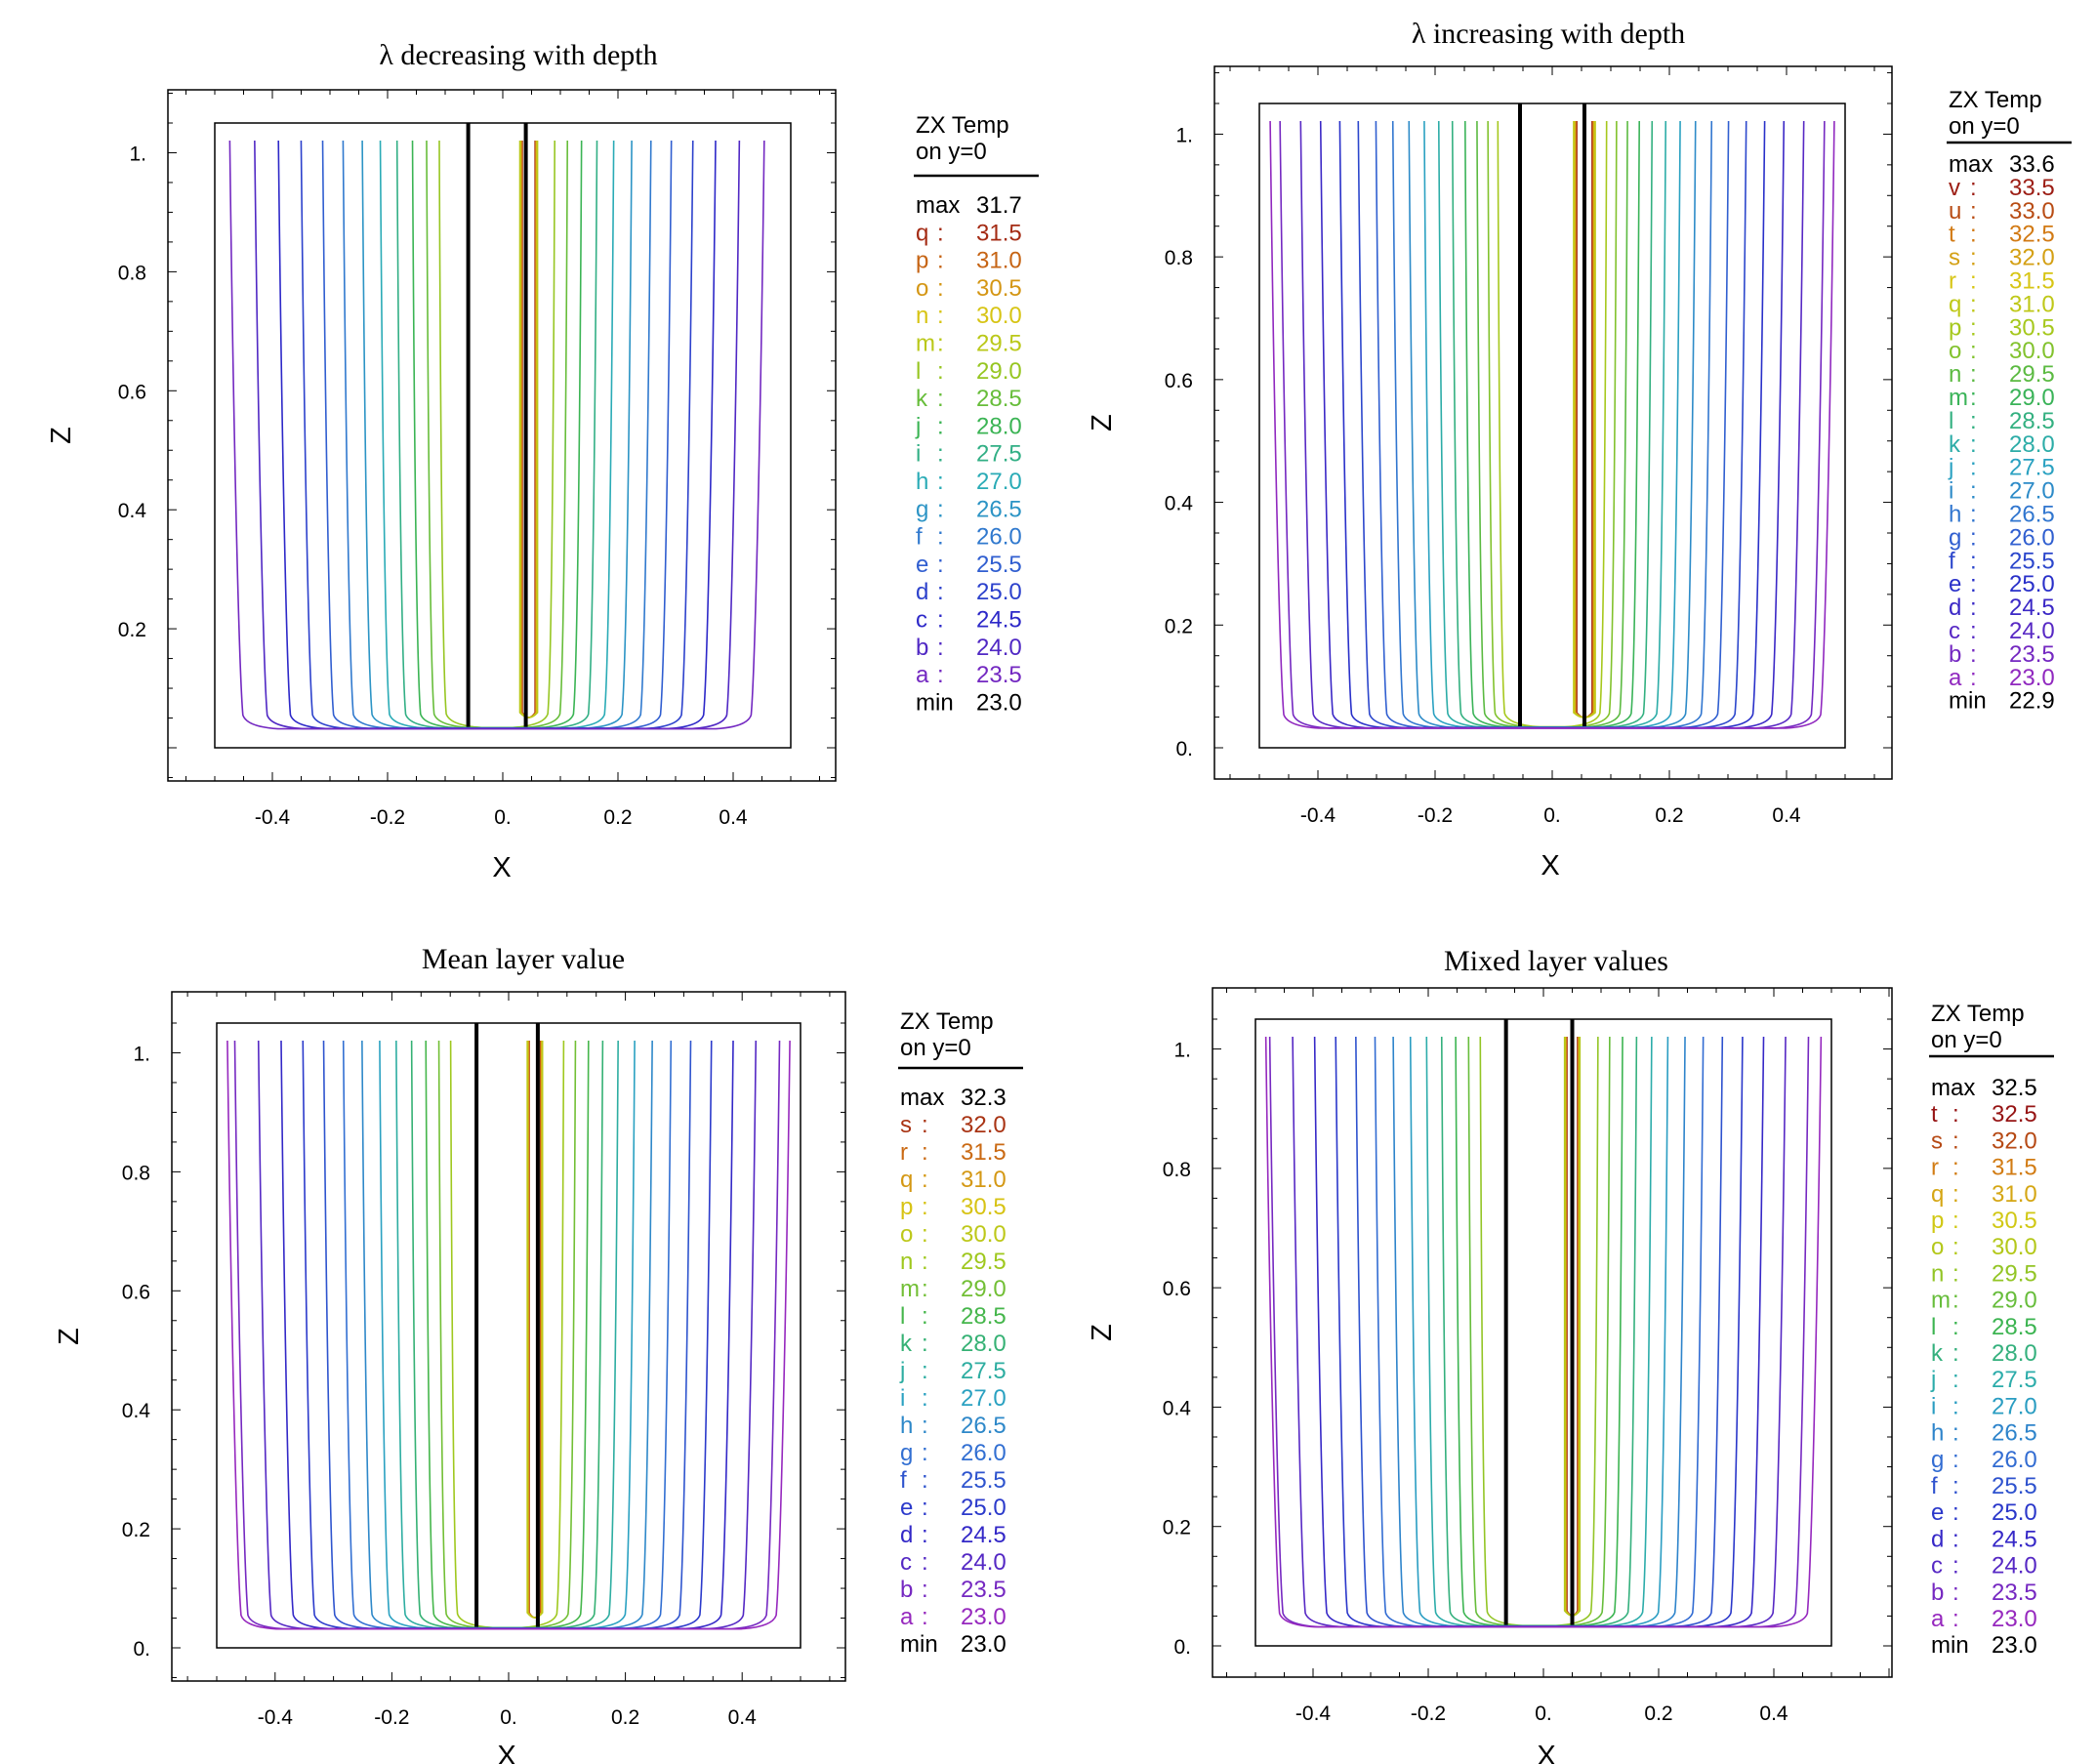 Image resolution: width=2096 pixels, height=1764 pixels. Describe the element at coordinates (1179, 381) in the screenshot. I see `y-tick-label: 0.6` at that location.